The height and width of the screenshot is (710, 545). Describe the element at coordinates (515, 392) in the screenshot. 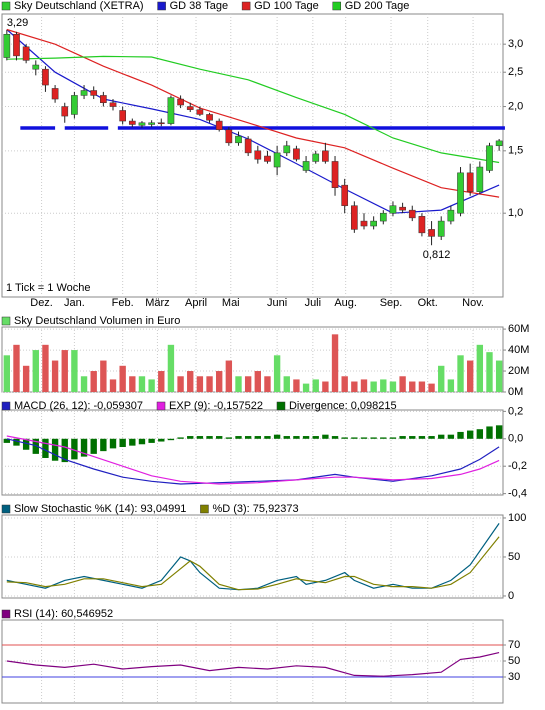

I see `y-tick-label: 0M` at that location.